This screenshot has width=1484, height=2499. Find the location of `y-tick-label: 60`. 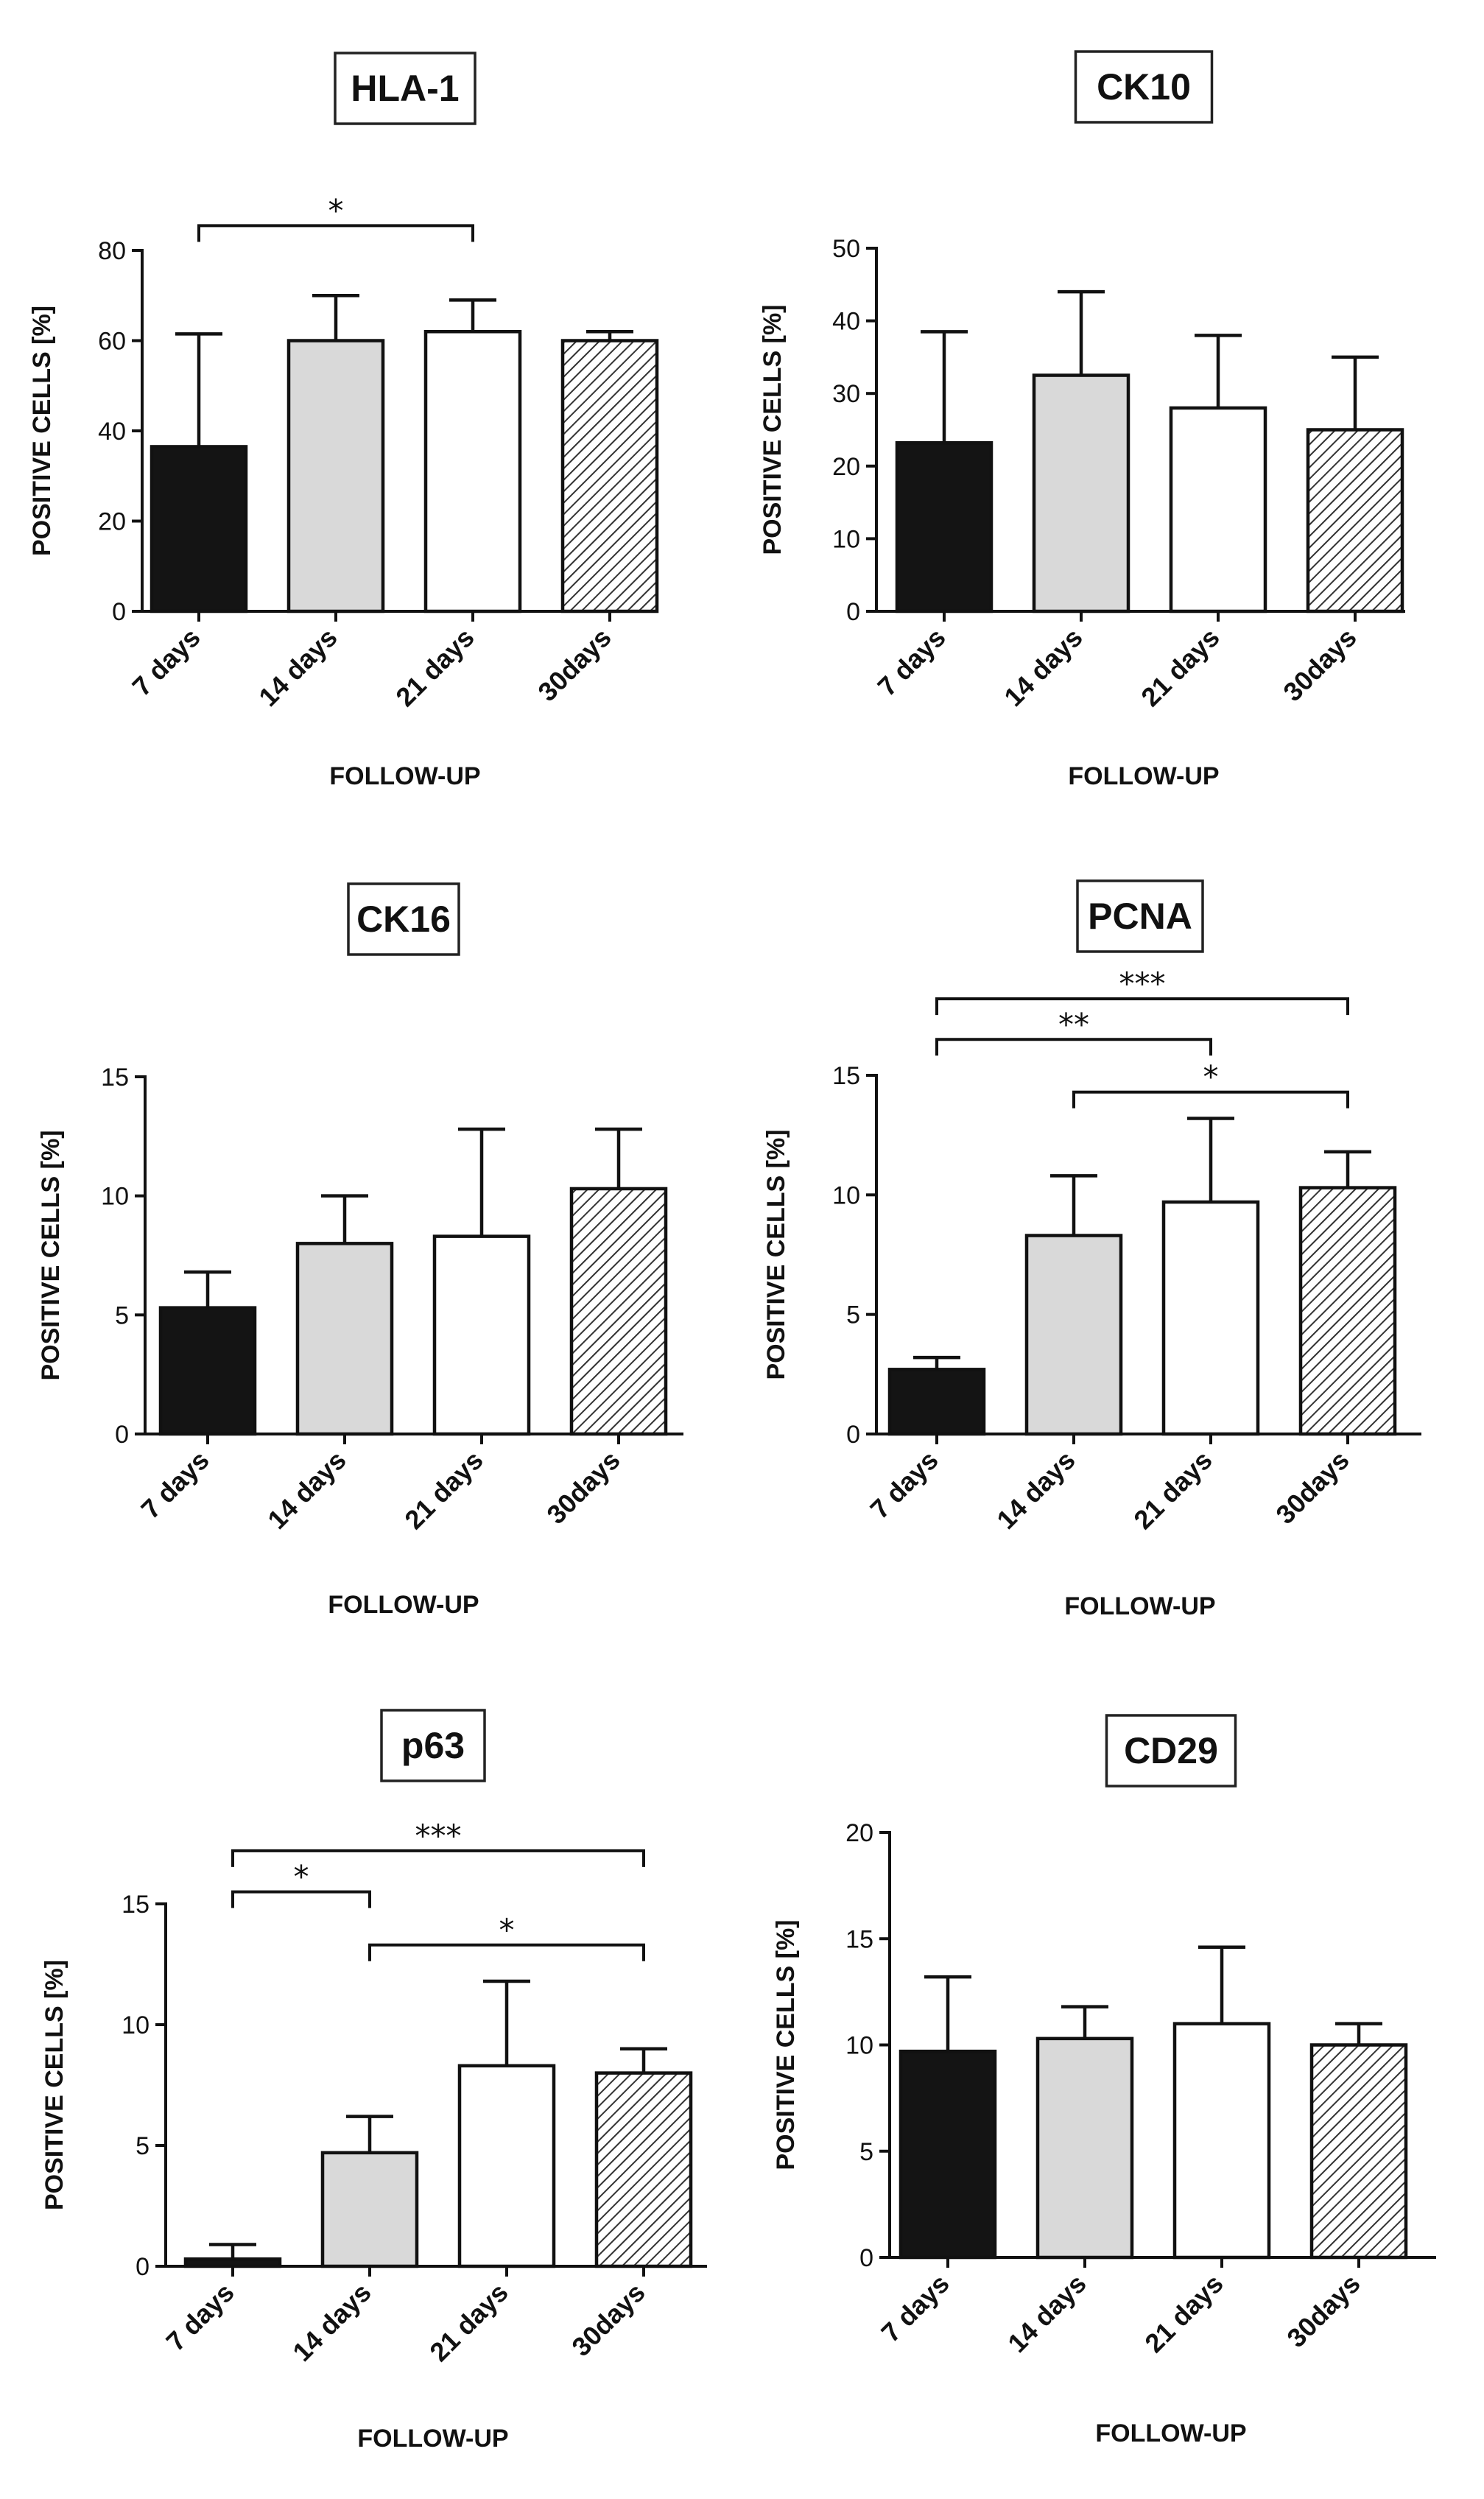

y-tick-label: 60 is located at coordinates (112, 342).